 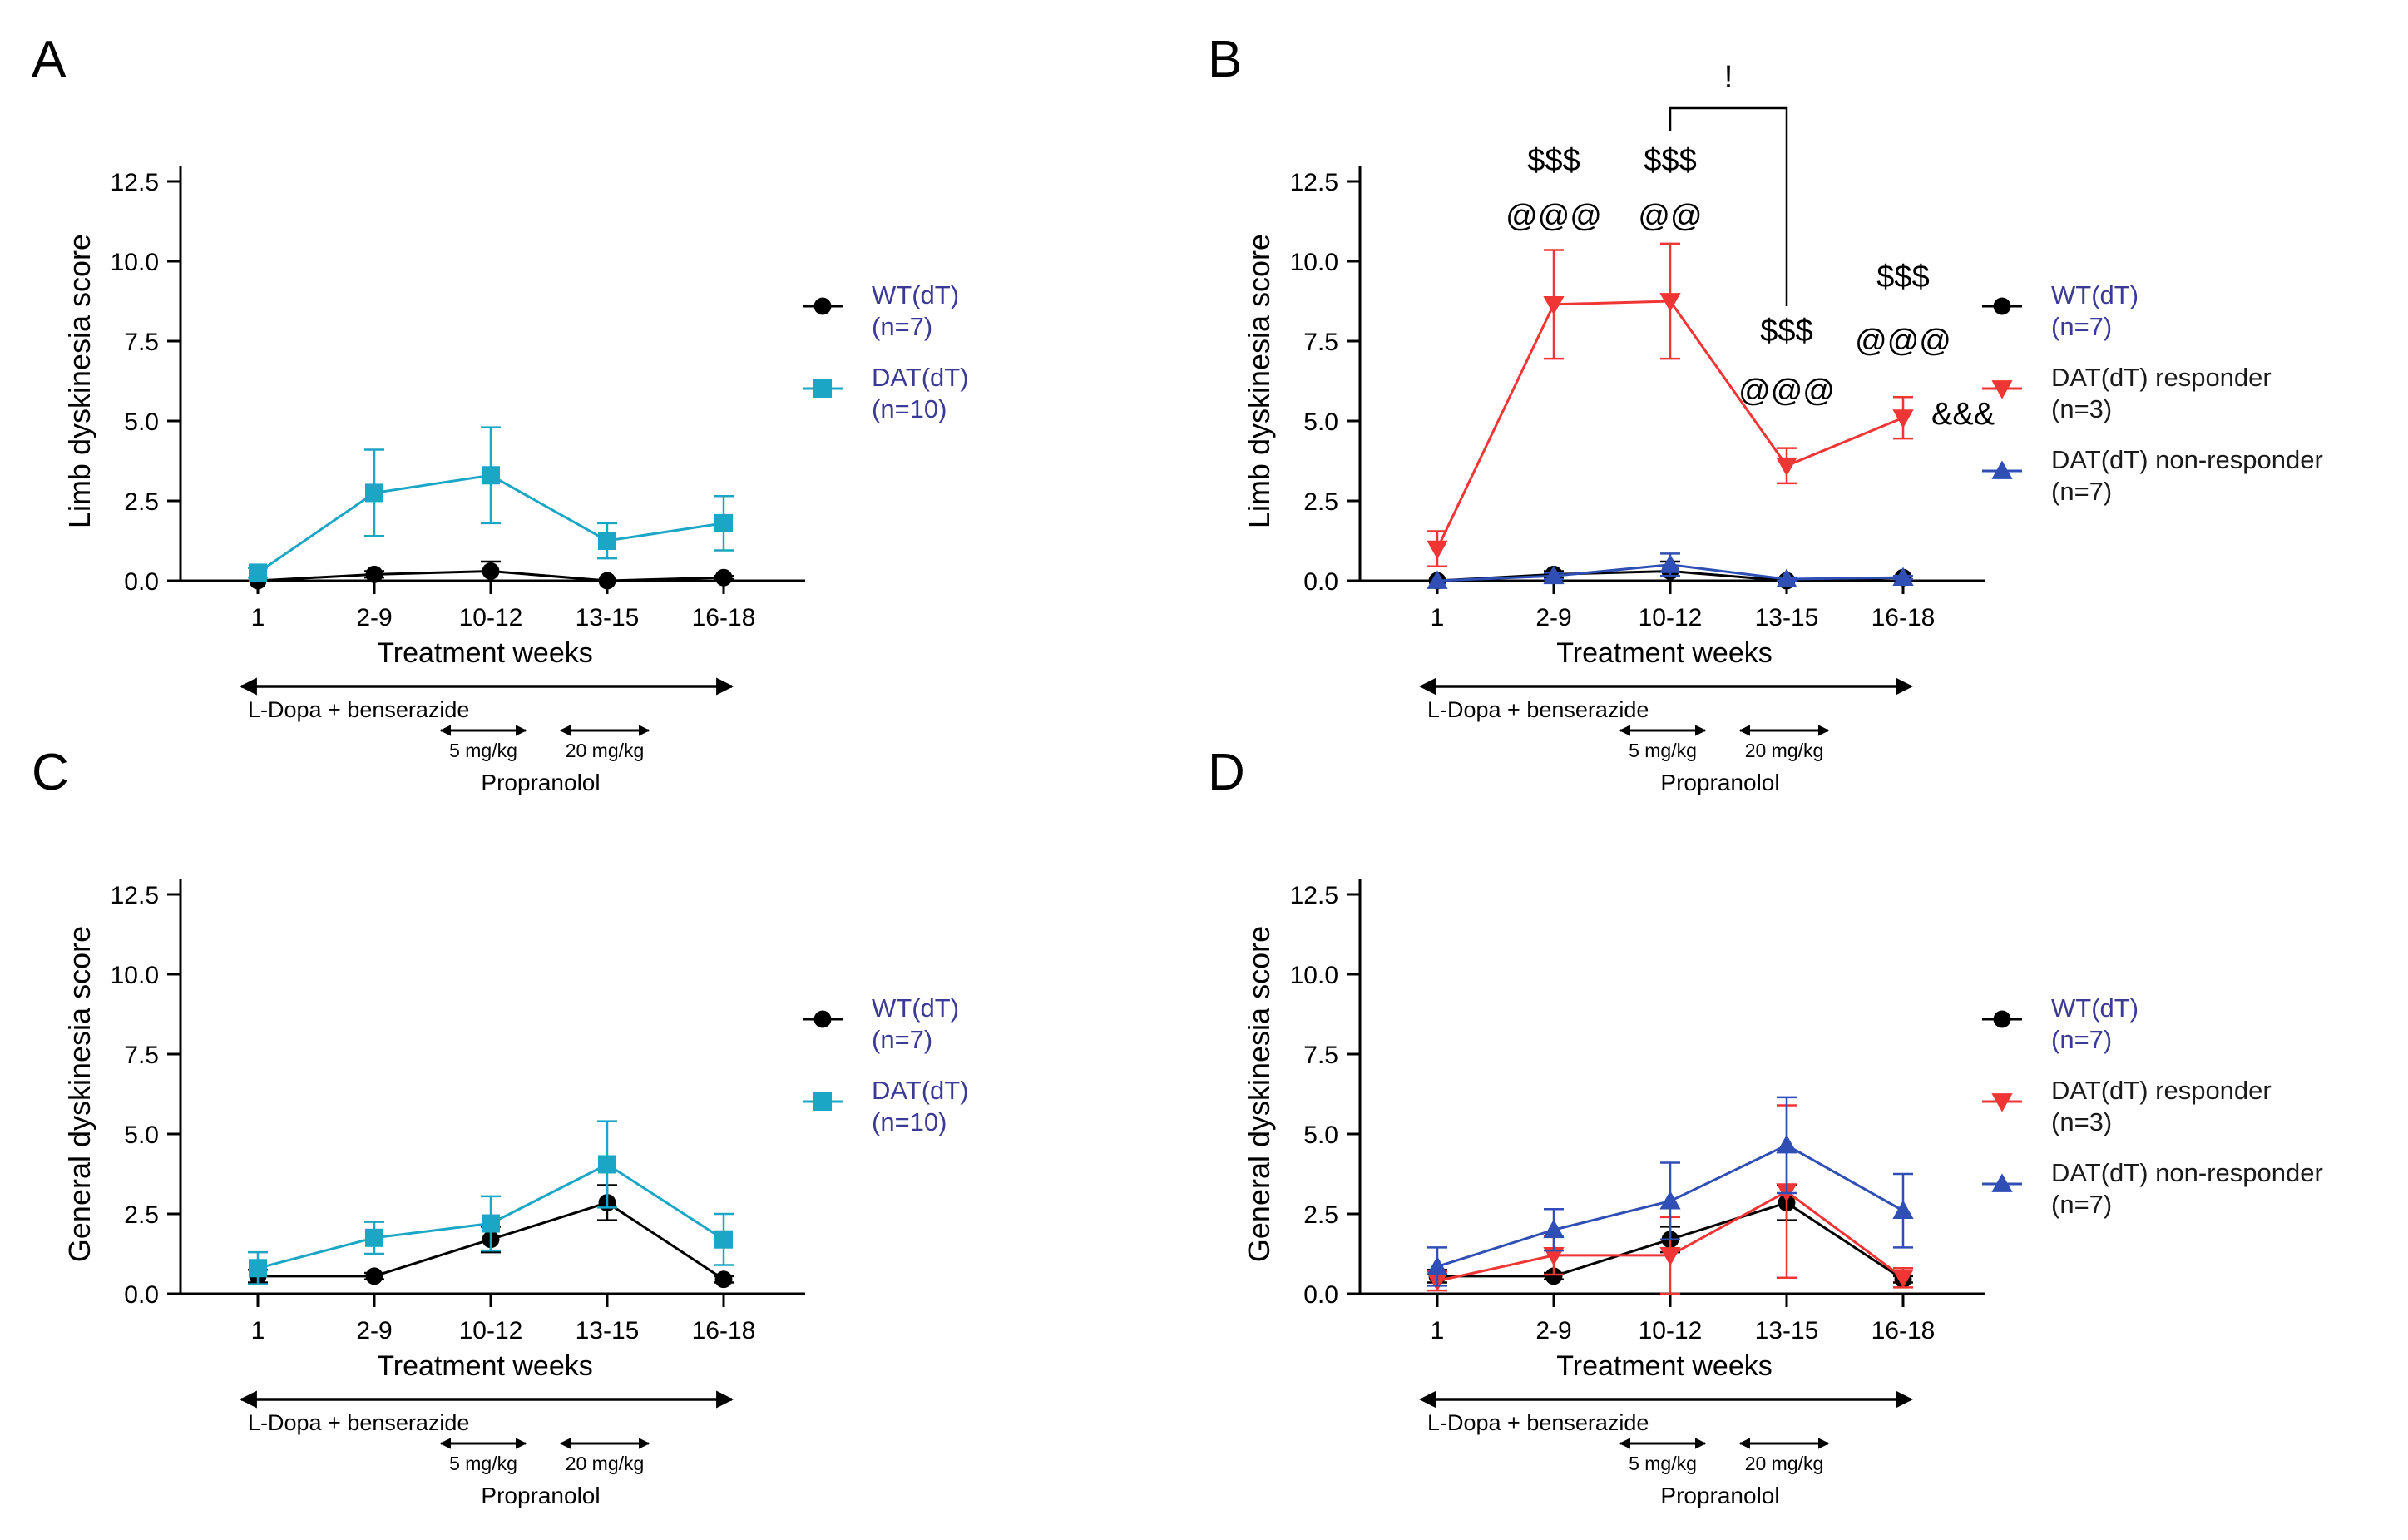 I want to click on x-axis-label: Treatment weeks, so click(x=485, y=653).